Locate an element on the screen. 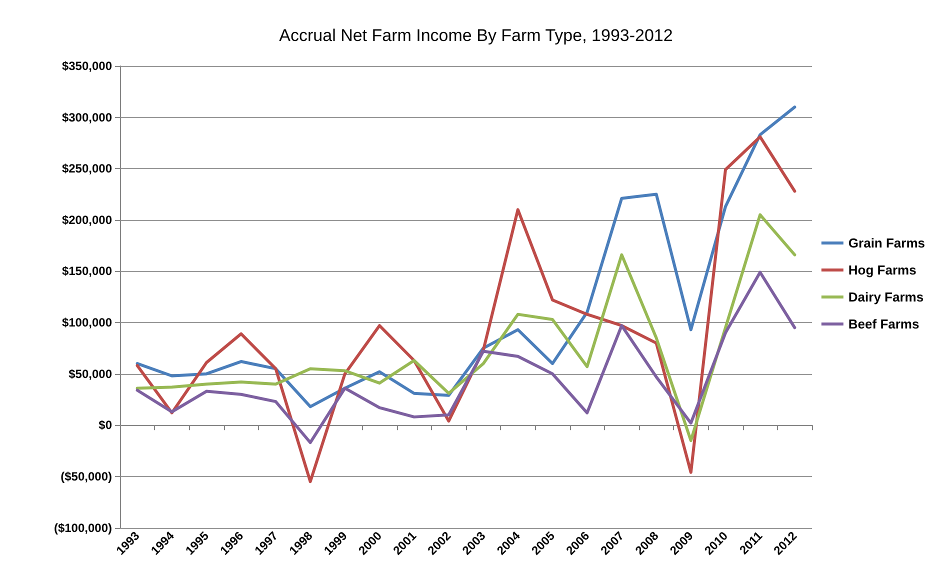 This screenshot has width=952, height=567. legend-label: Beef Farms is located at coordinates (884, 324).